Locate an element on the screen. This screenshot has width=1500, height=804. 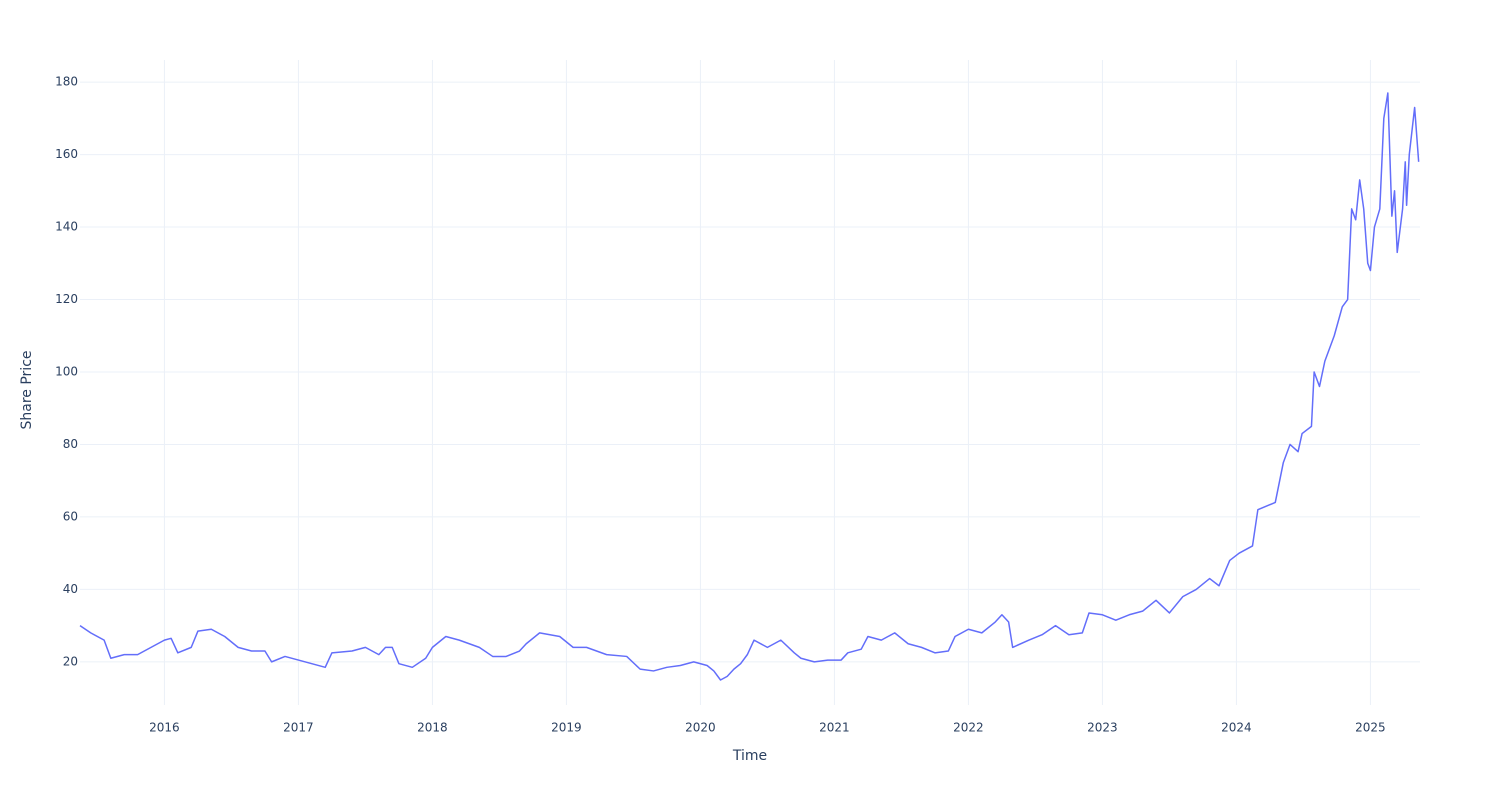
x-tick-label: 2021 is located at coordinates (834, 728).